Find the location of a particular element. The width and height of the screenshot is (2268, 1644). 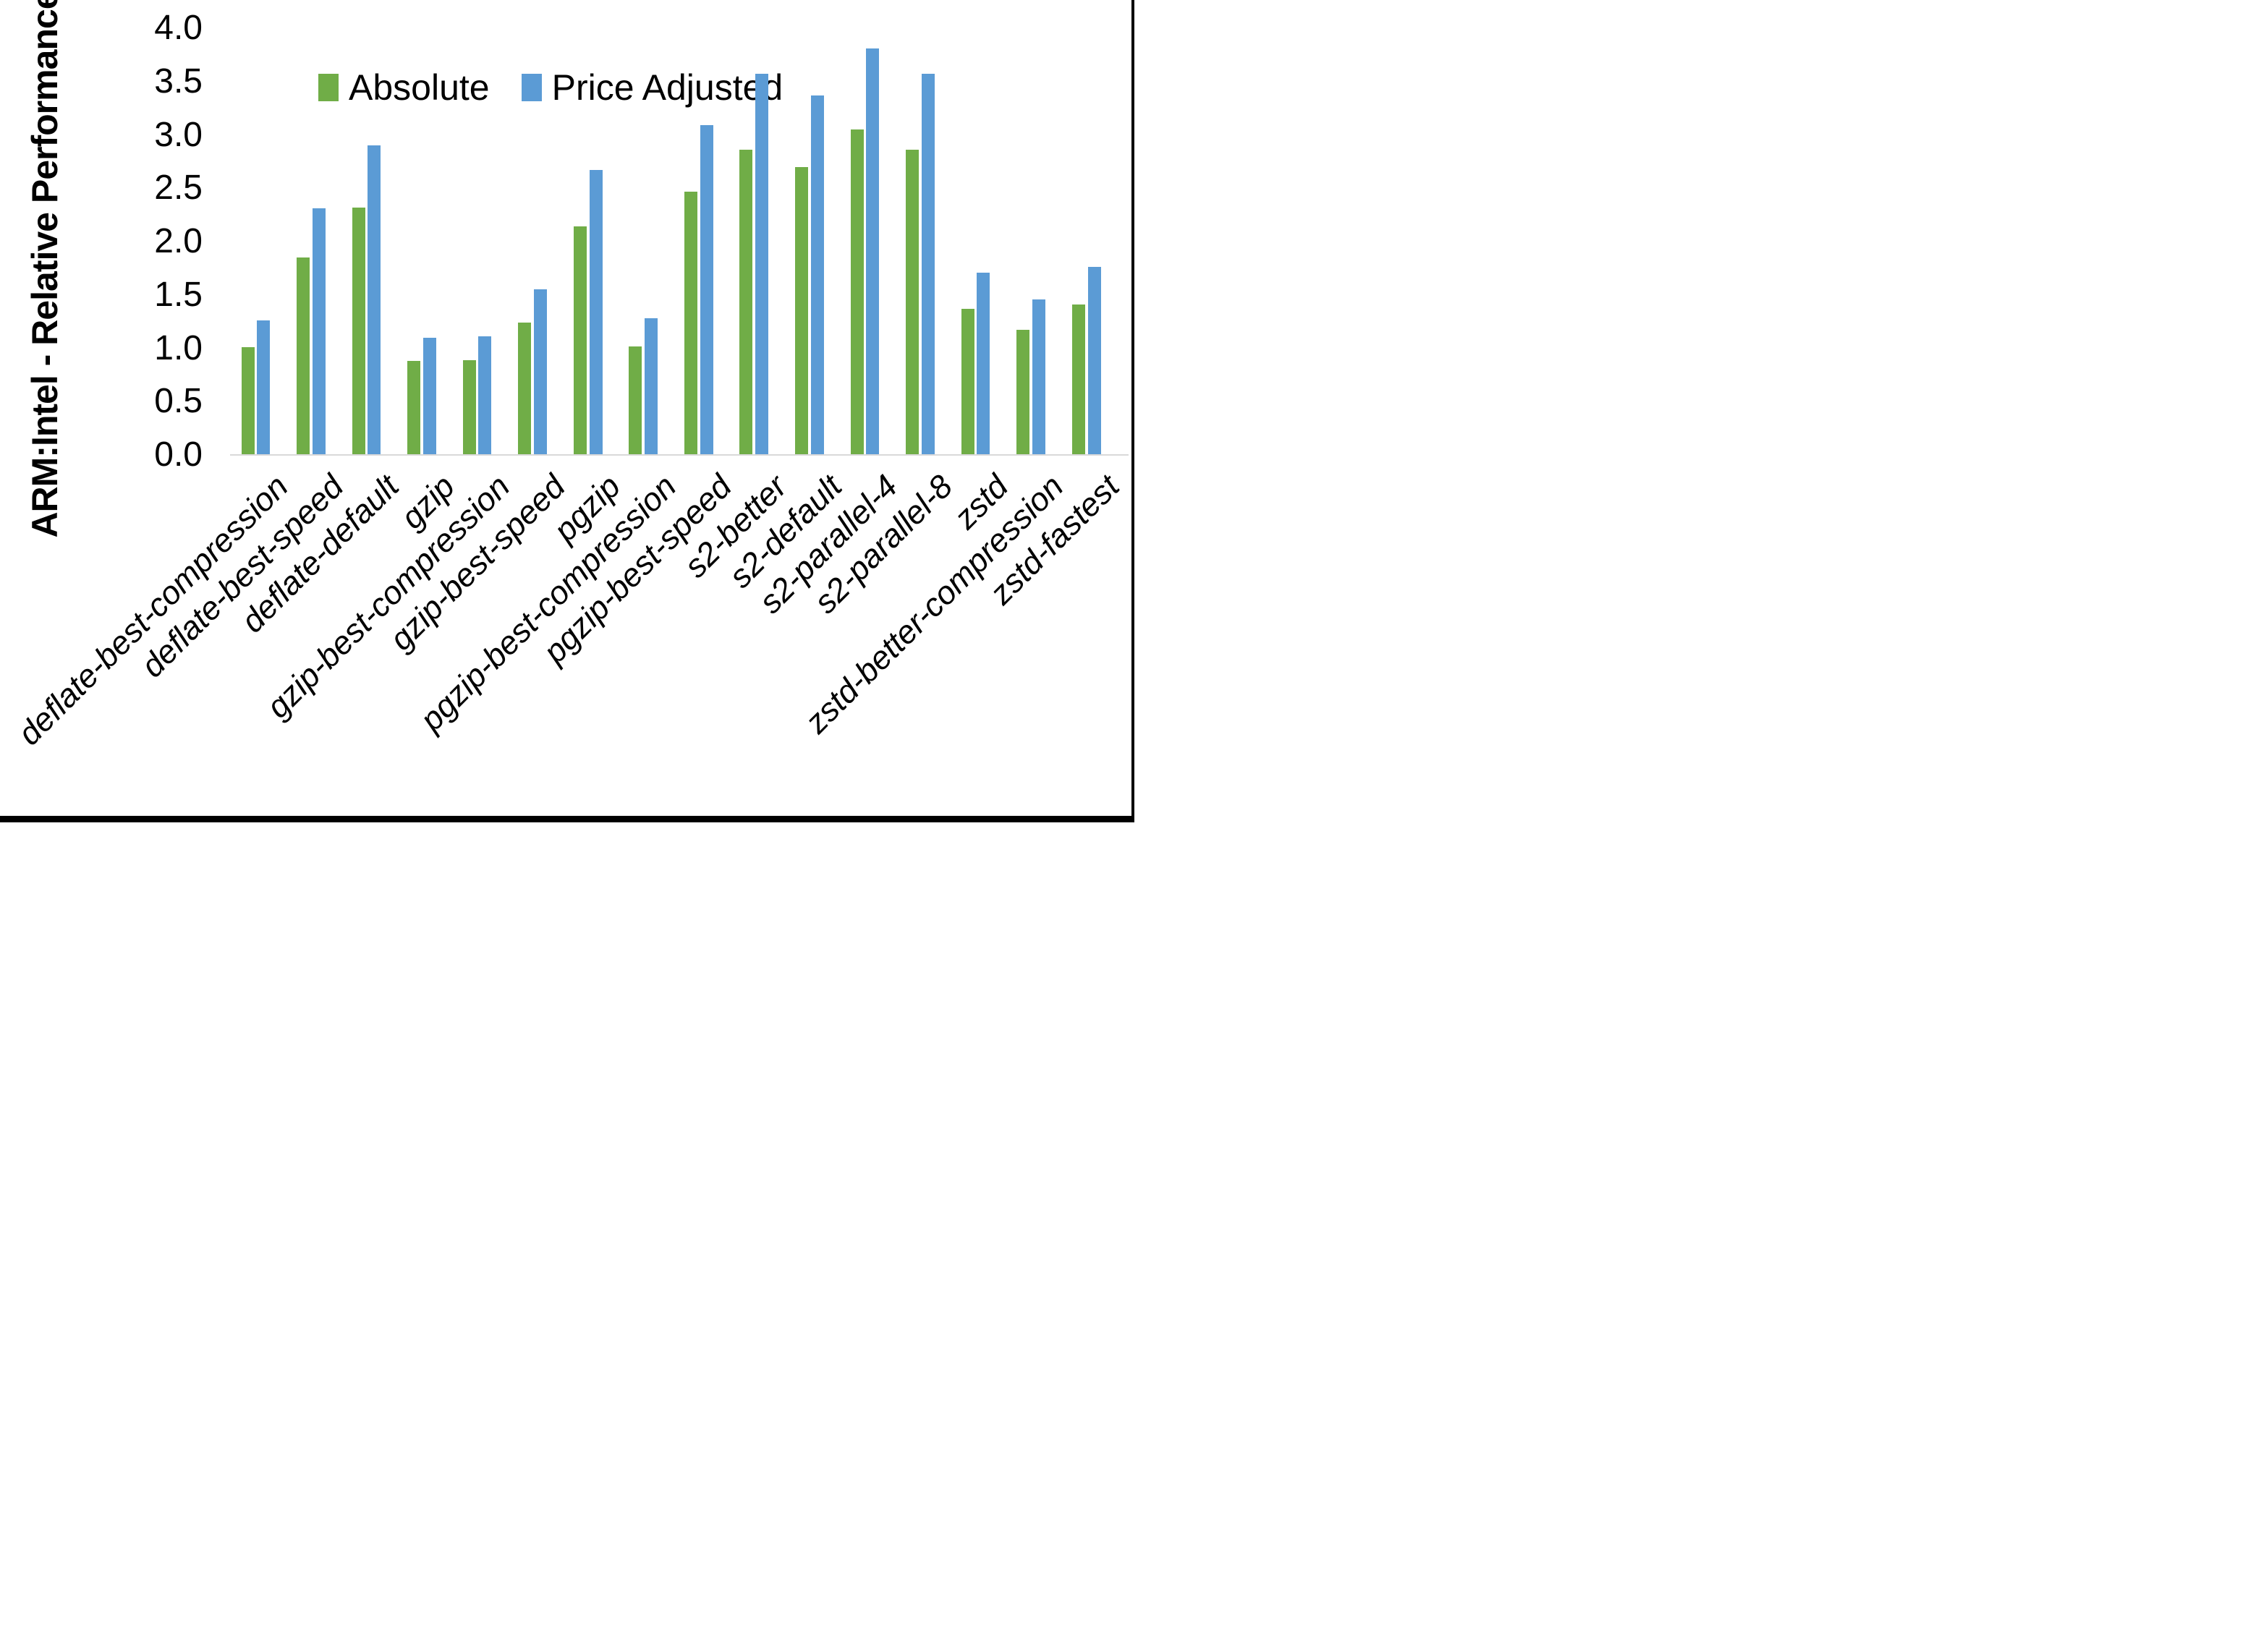

bar-pgzip-best-speed-absolute is located at coordinates (690, 323).